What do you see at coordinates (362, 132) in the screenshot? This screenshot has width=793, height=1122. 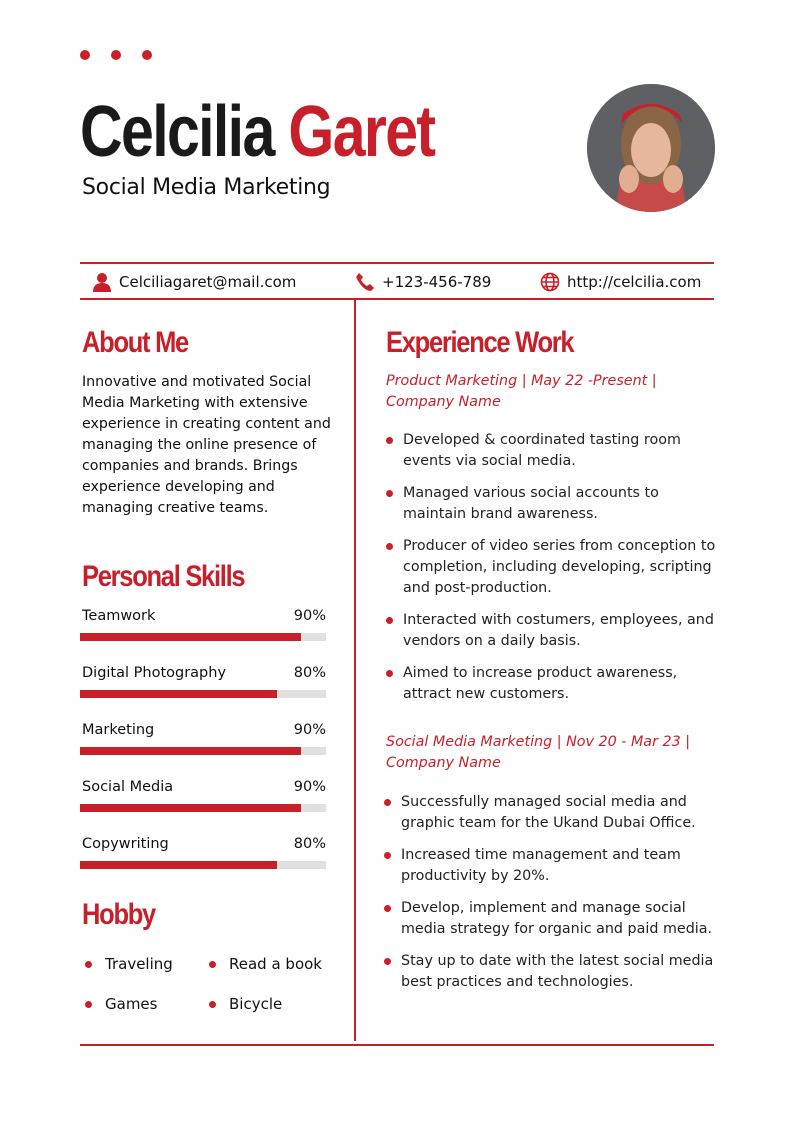 I see `last-name: Garet` at bounding box center [362, 132].